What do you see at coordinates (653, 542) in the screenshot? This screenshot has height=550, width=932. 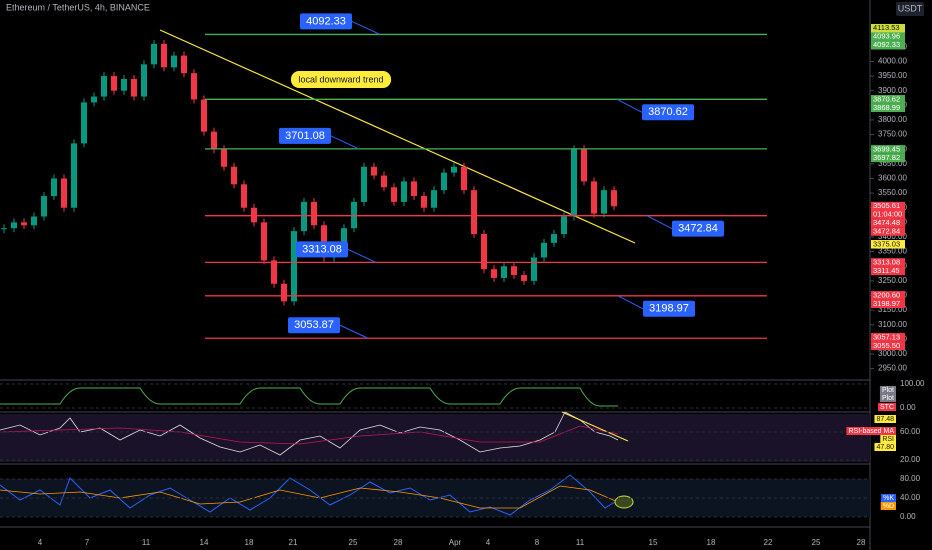 I see `x-label: 15` at bounding box center [653, 542].